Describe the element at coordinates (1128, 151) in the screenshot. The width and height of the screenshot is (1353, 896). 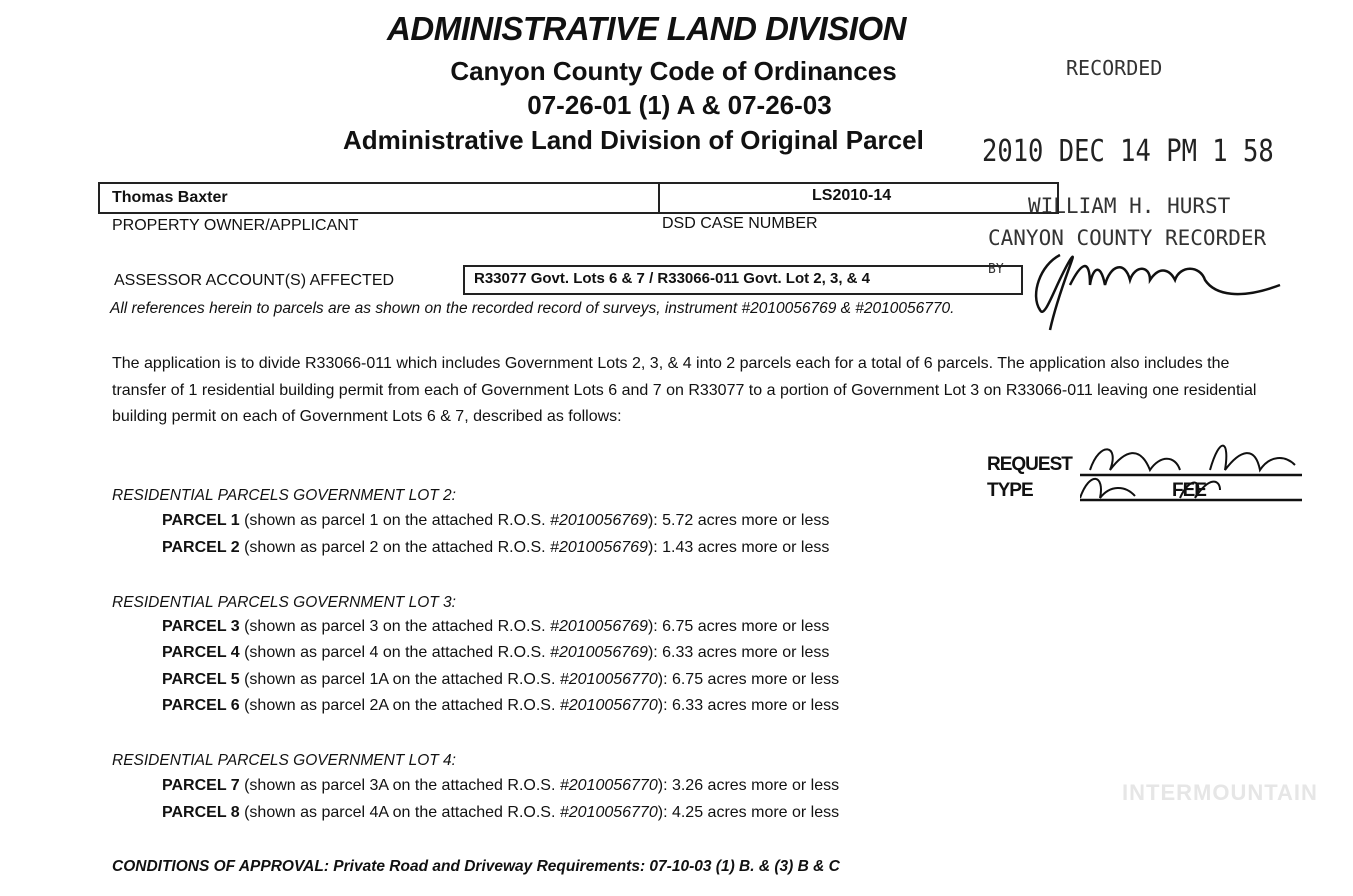
I see `recorded-datetime: 2010 DEC 14 PM 1 58` at that location.